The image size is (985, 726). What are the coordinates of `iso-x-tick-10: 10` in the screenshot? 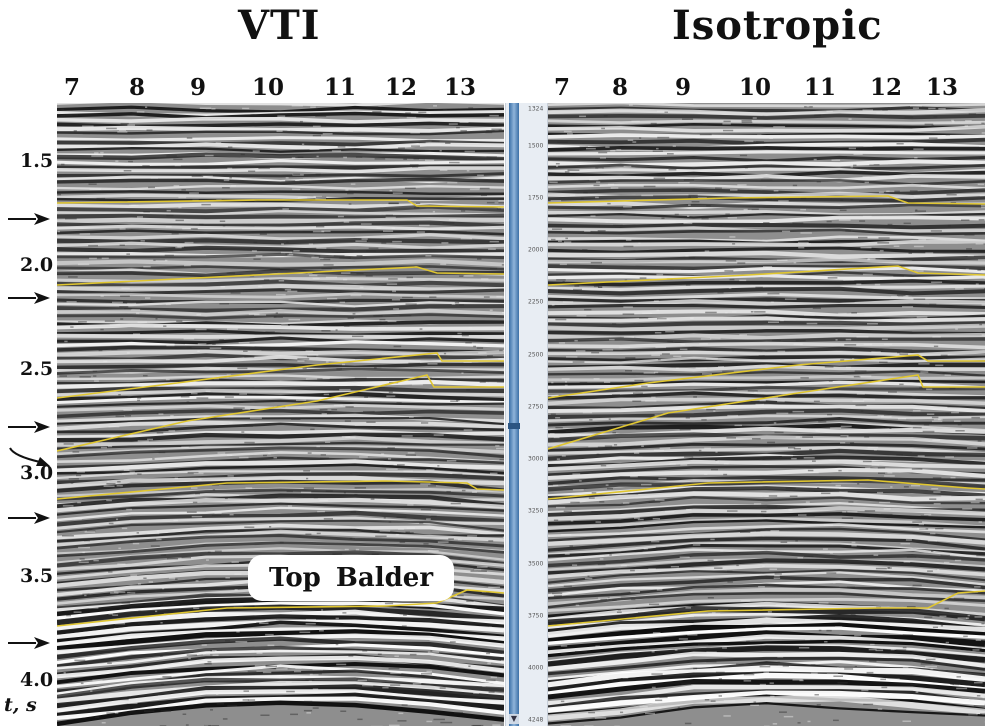 It's located at (755, 87).